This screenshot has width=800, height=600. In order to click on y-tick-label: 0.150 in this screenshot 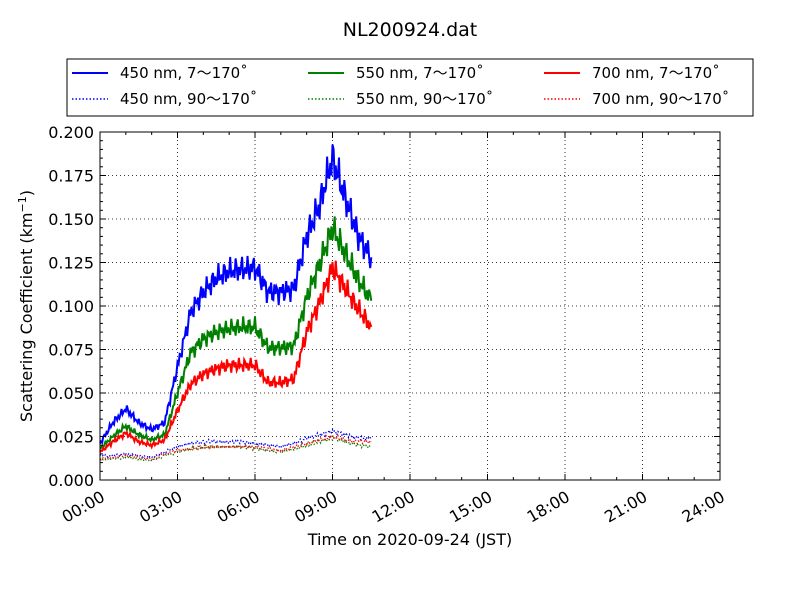, I will do `click(71, 219)`.